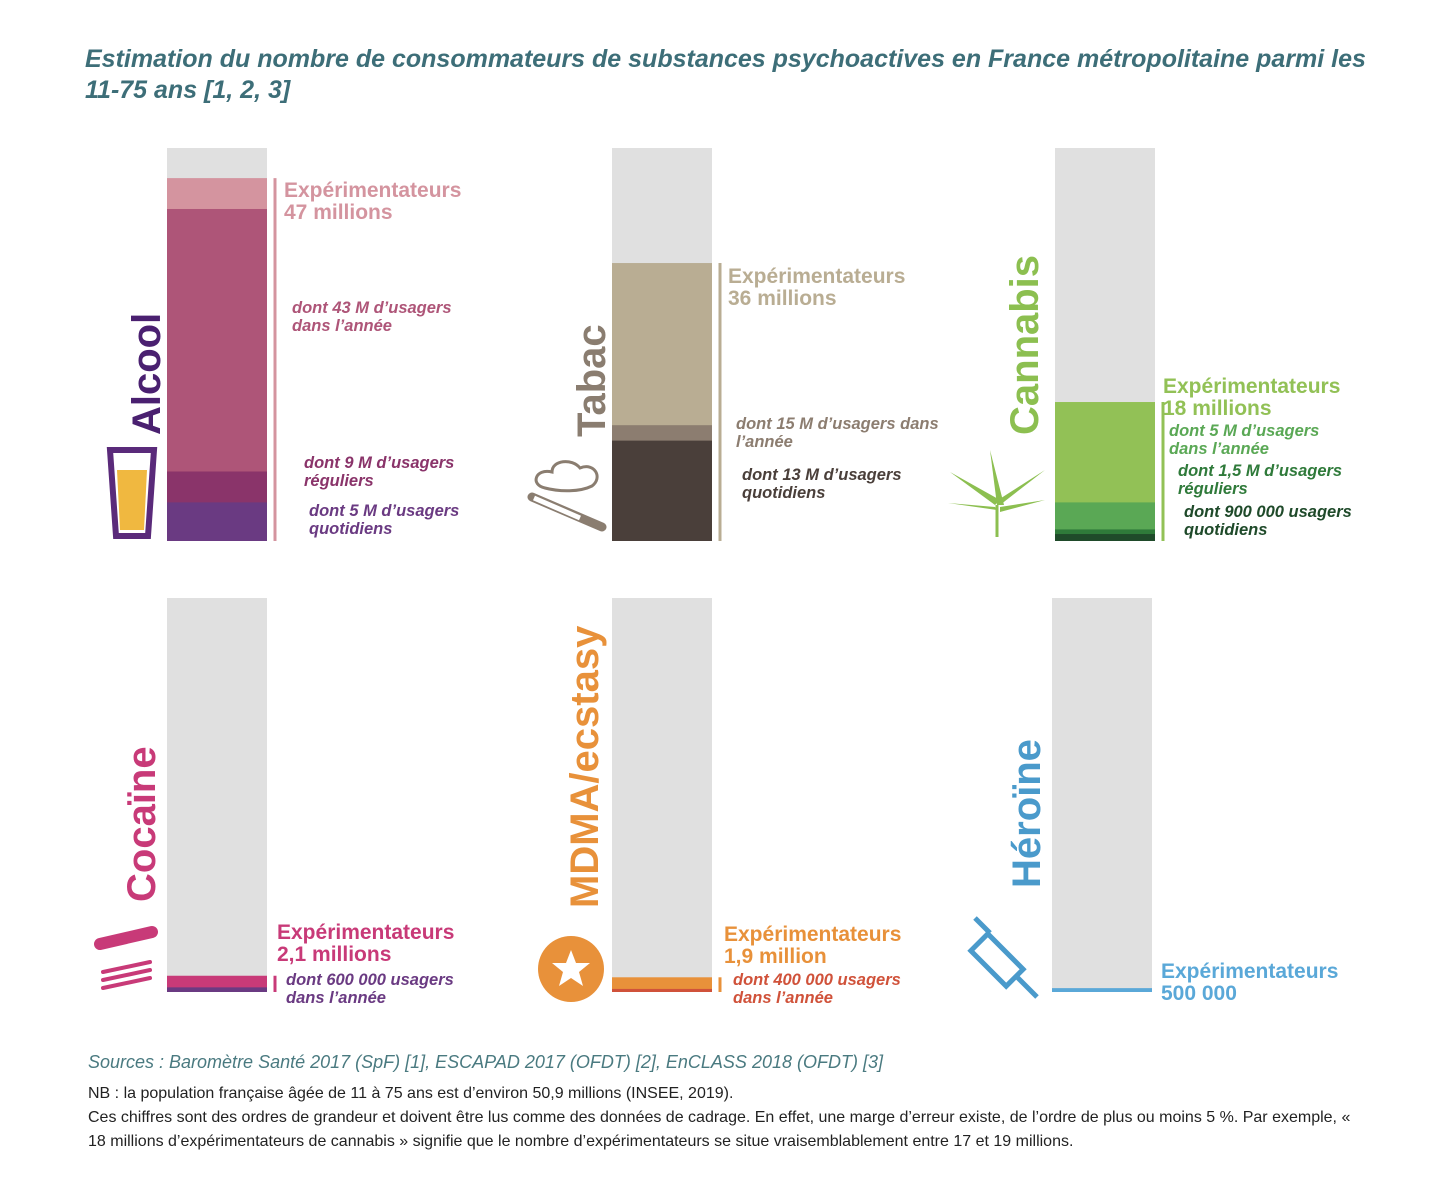 This screenshot has height=1178, width=1432. Describe the element at coordinates (1027, 813) in the screenshot. I see `substance-name: Héroïne` at that location.